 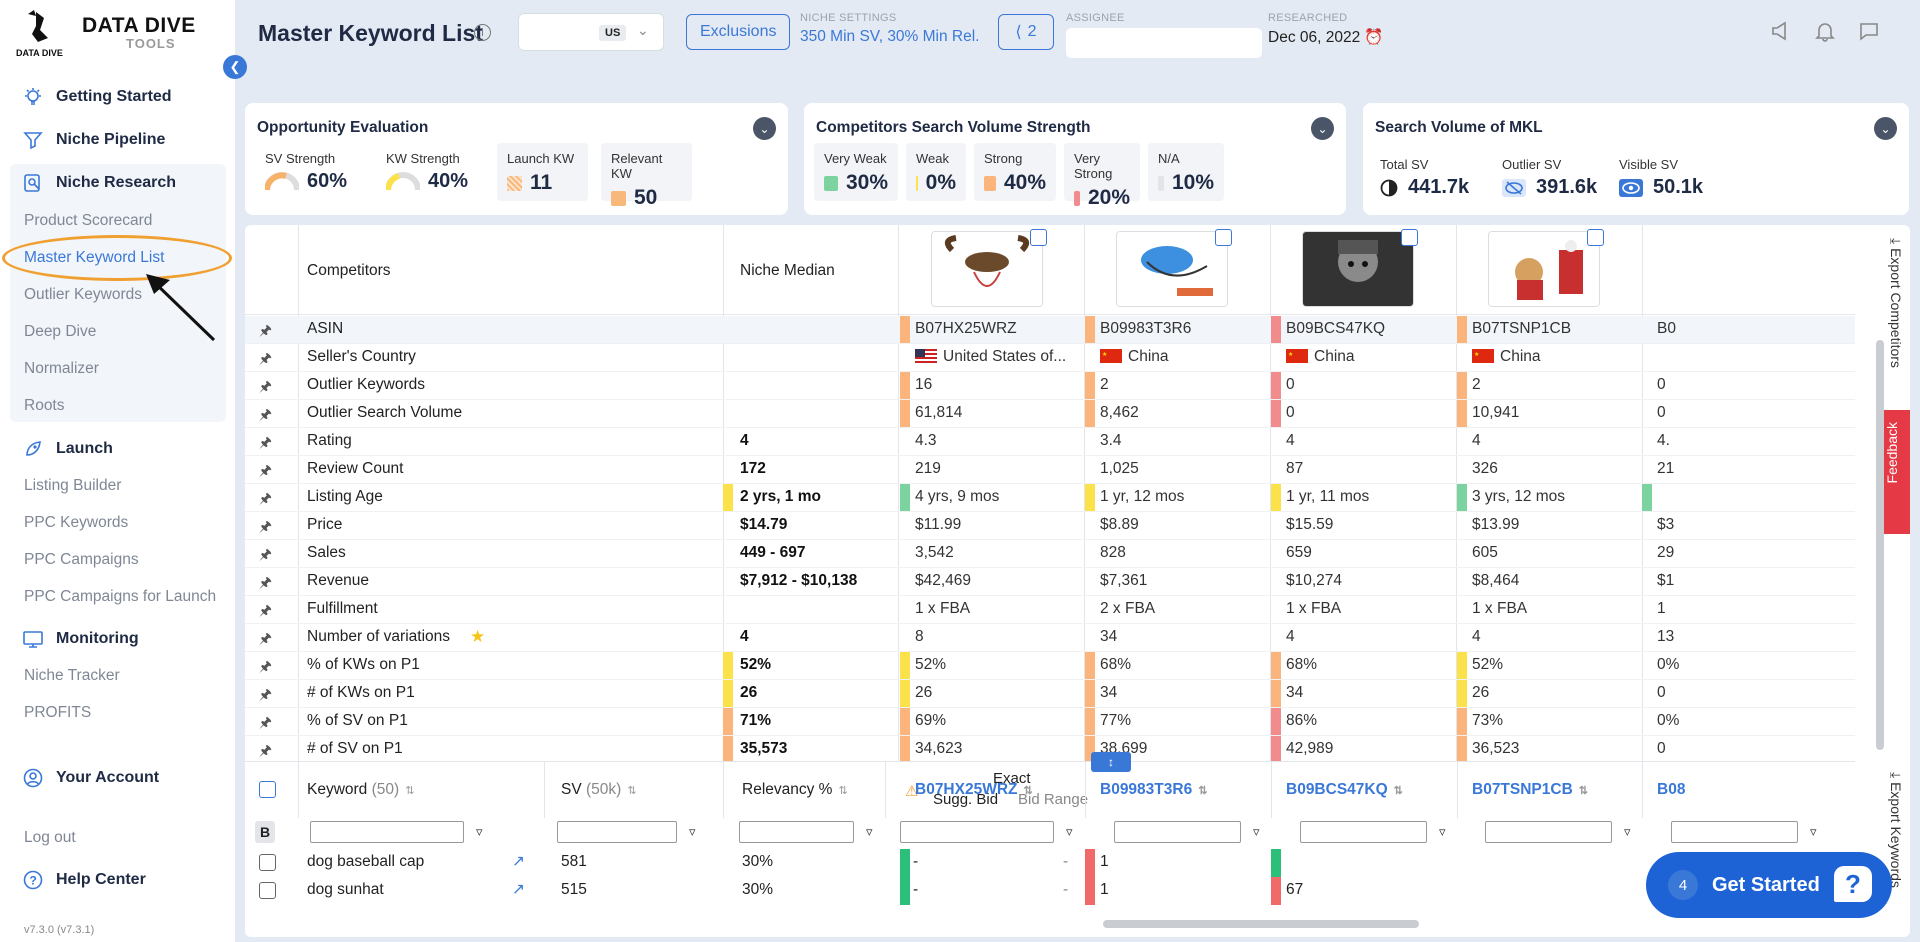 I want to click on niche-settings-value: 350 Min SV, 30% Min Rel., so click(x=890, y=36).